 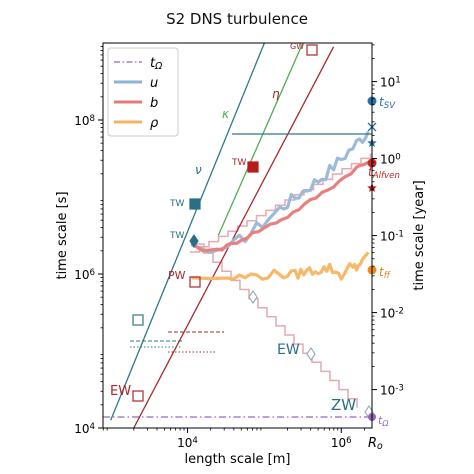 I want to click on y-right-tick-label: 10-1, so click(x=392, y=237).